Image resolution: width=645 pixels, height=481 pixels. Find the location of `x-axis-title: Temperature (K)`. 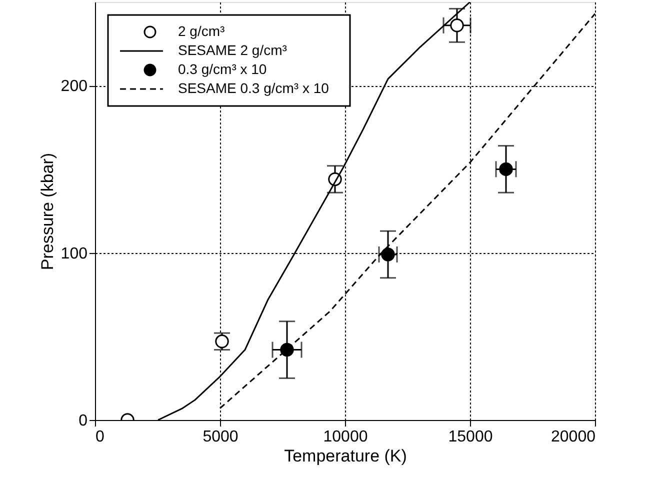

x-axis-title: Temperature (K) is located at coordinates (345, 456).